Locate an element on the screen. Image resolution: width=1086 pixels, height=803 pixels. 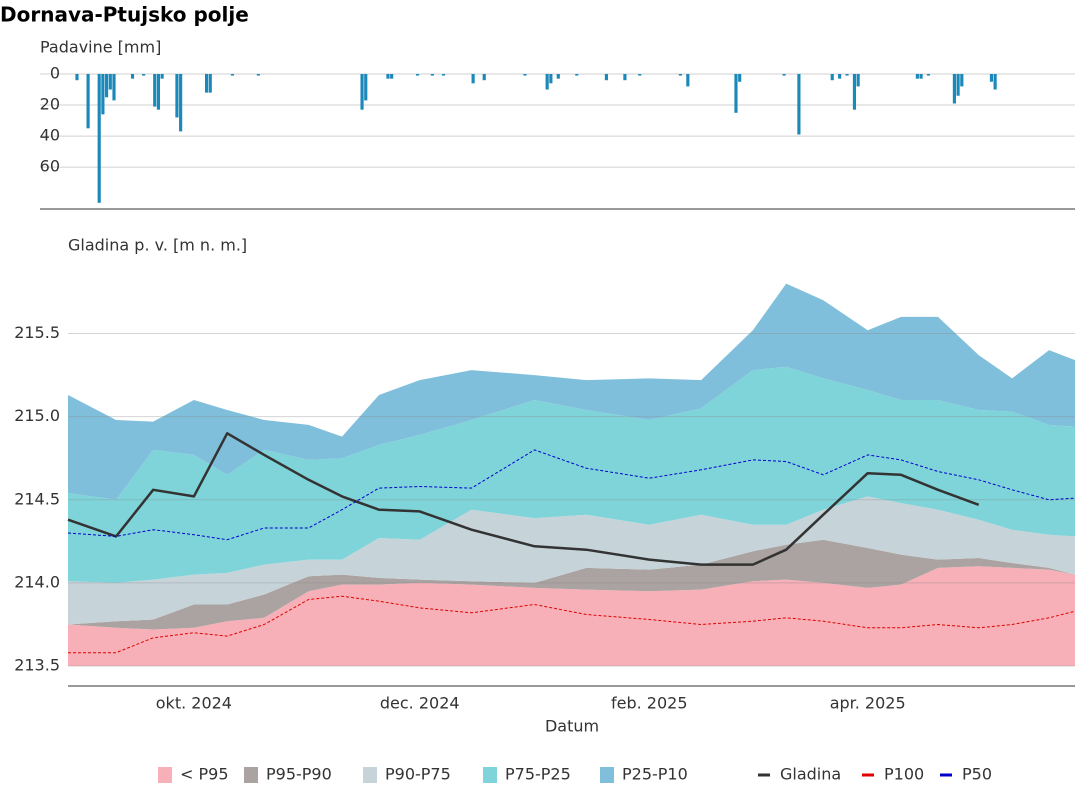
x-axis-title: Datum is located at coordinates (572, 726).